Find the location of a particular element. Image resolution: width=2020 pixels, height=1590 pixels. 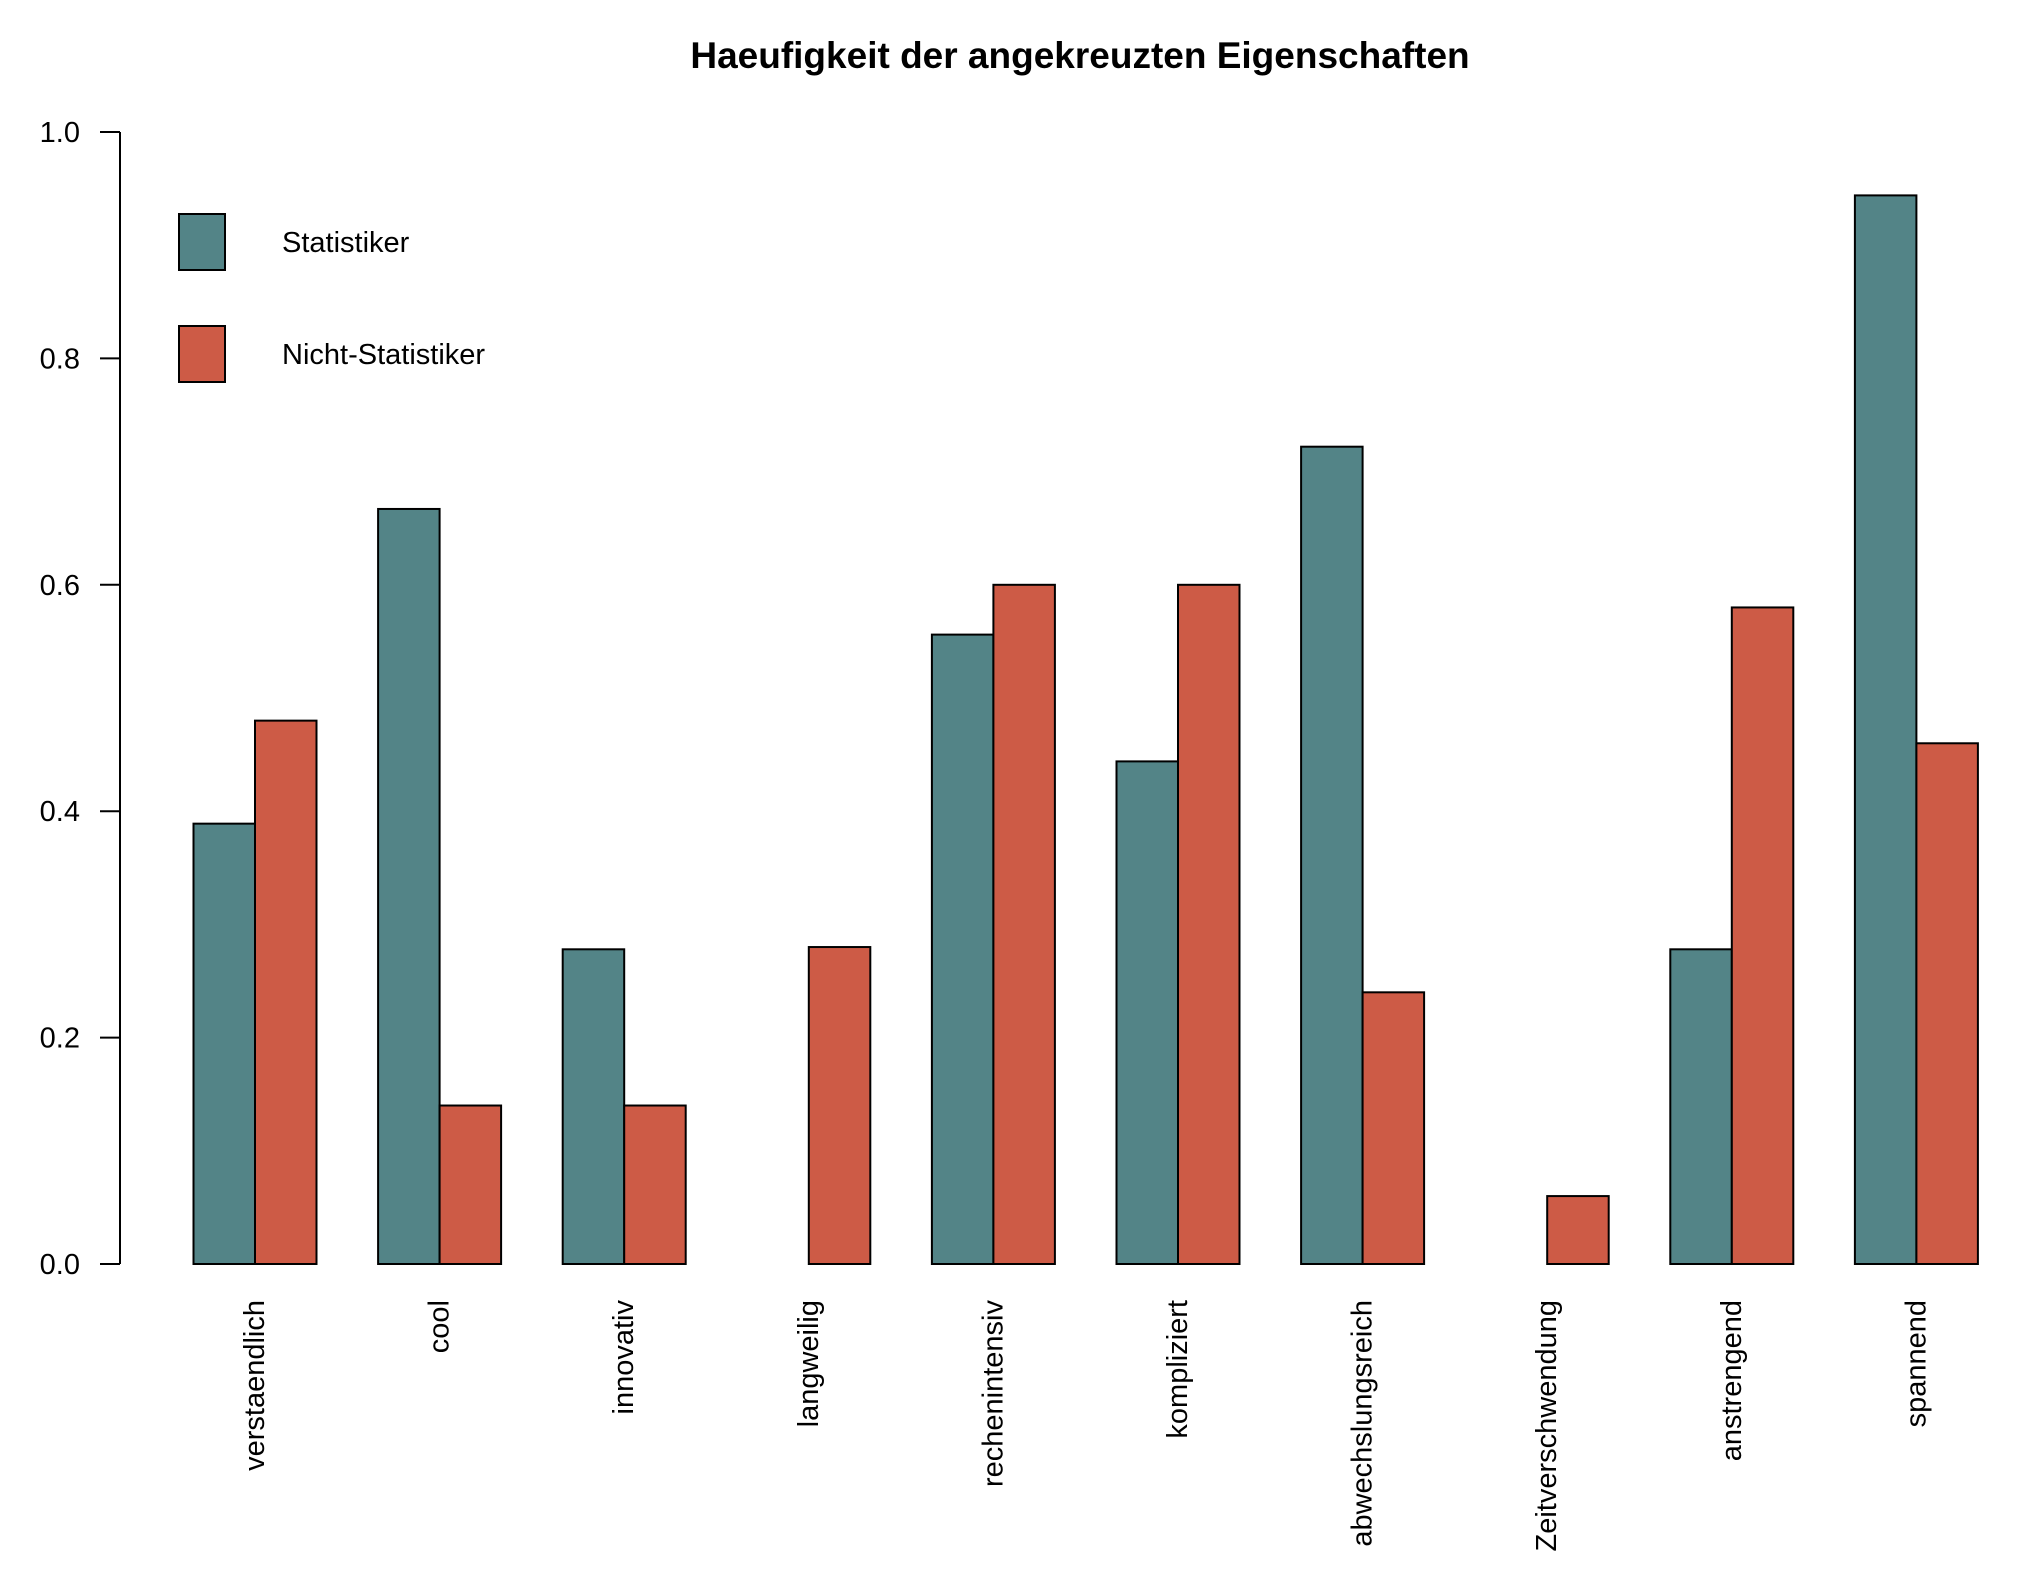

y-tick-label: 0.4 is located at coordinates (60, 812).